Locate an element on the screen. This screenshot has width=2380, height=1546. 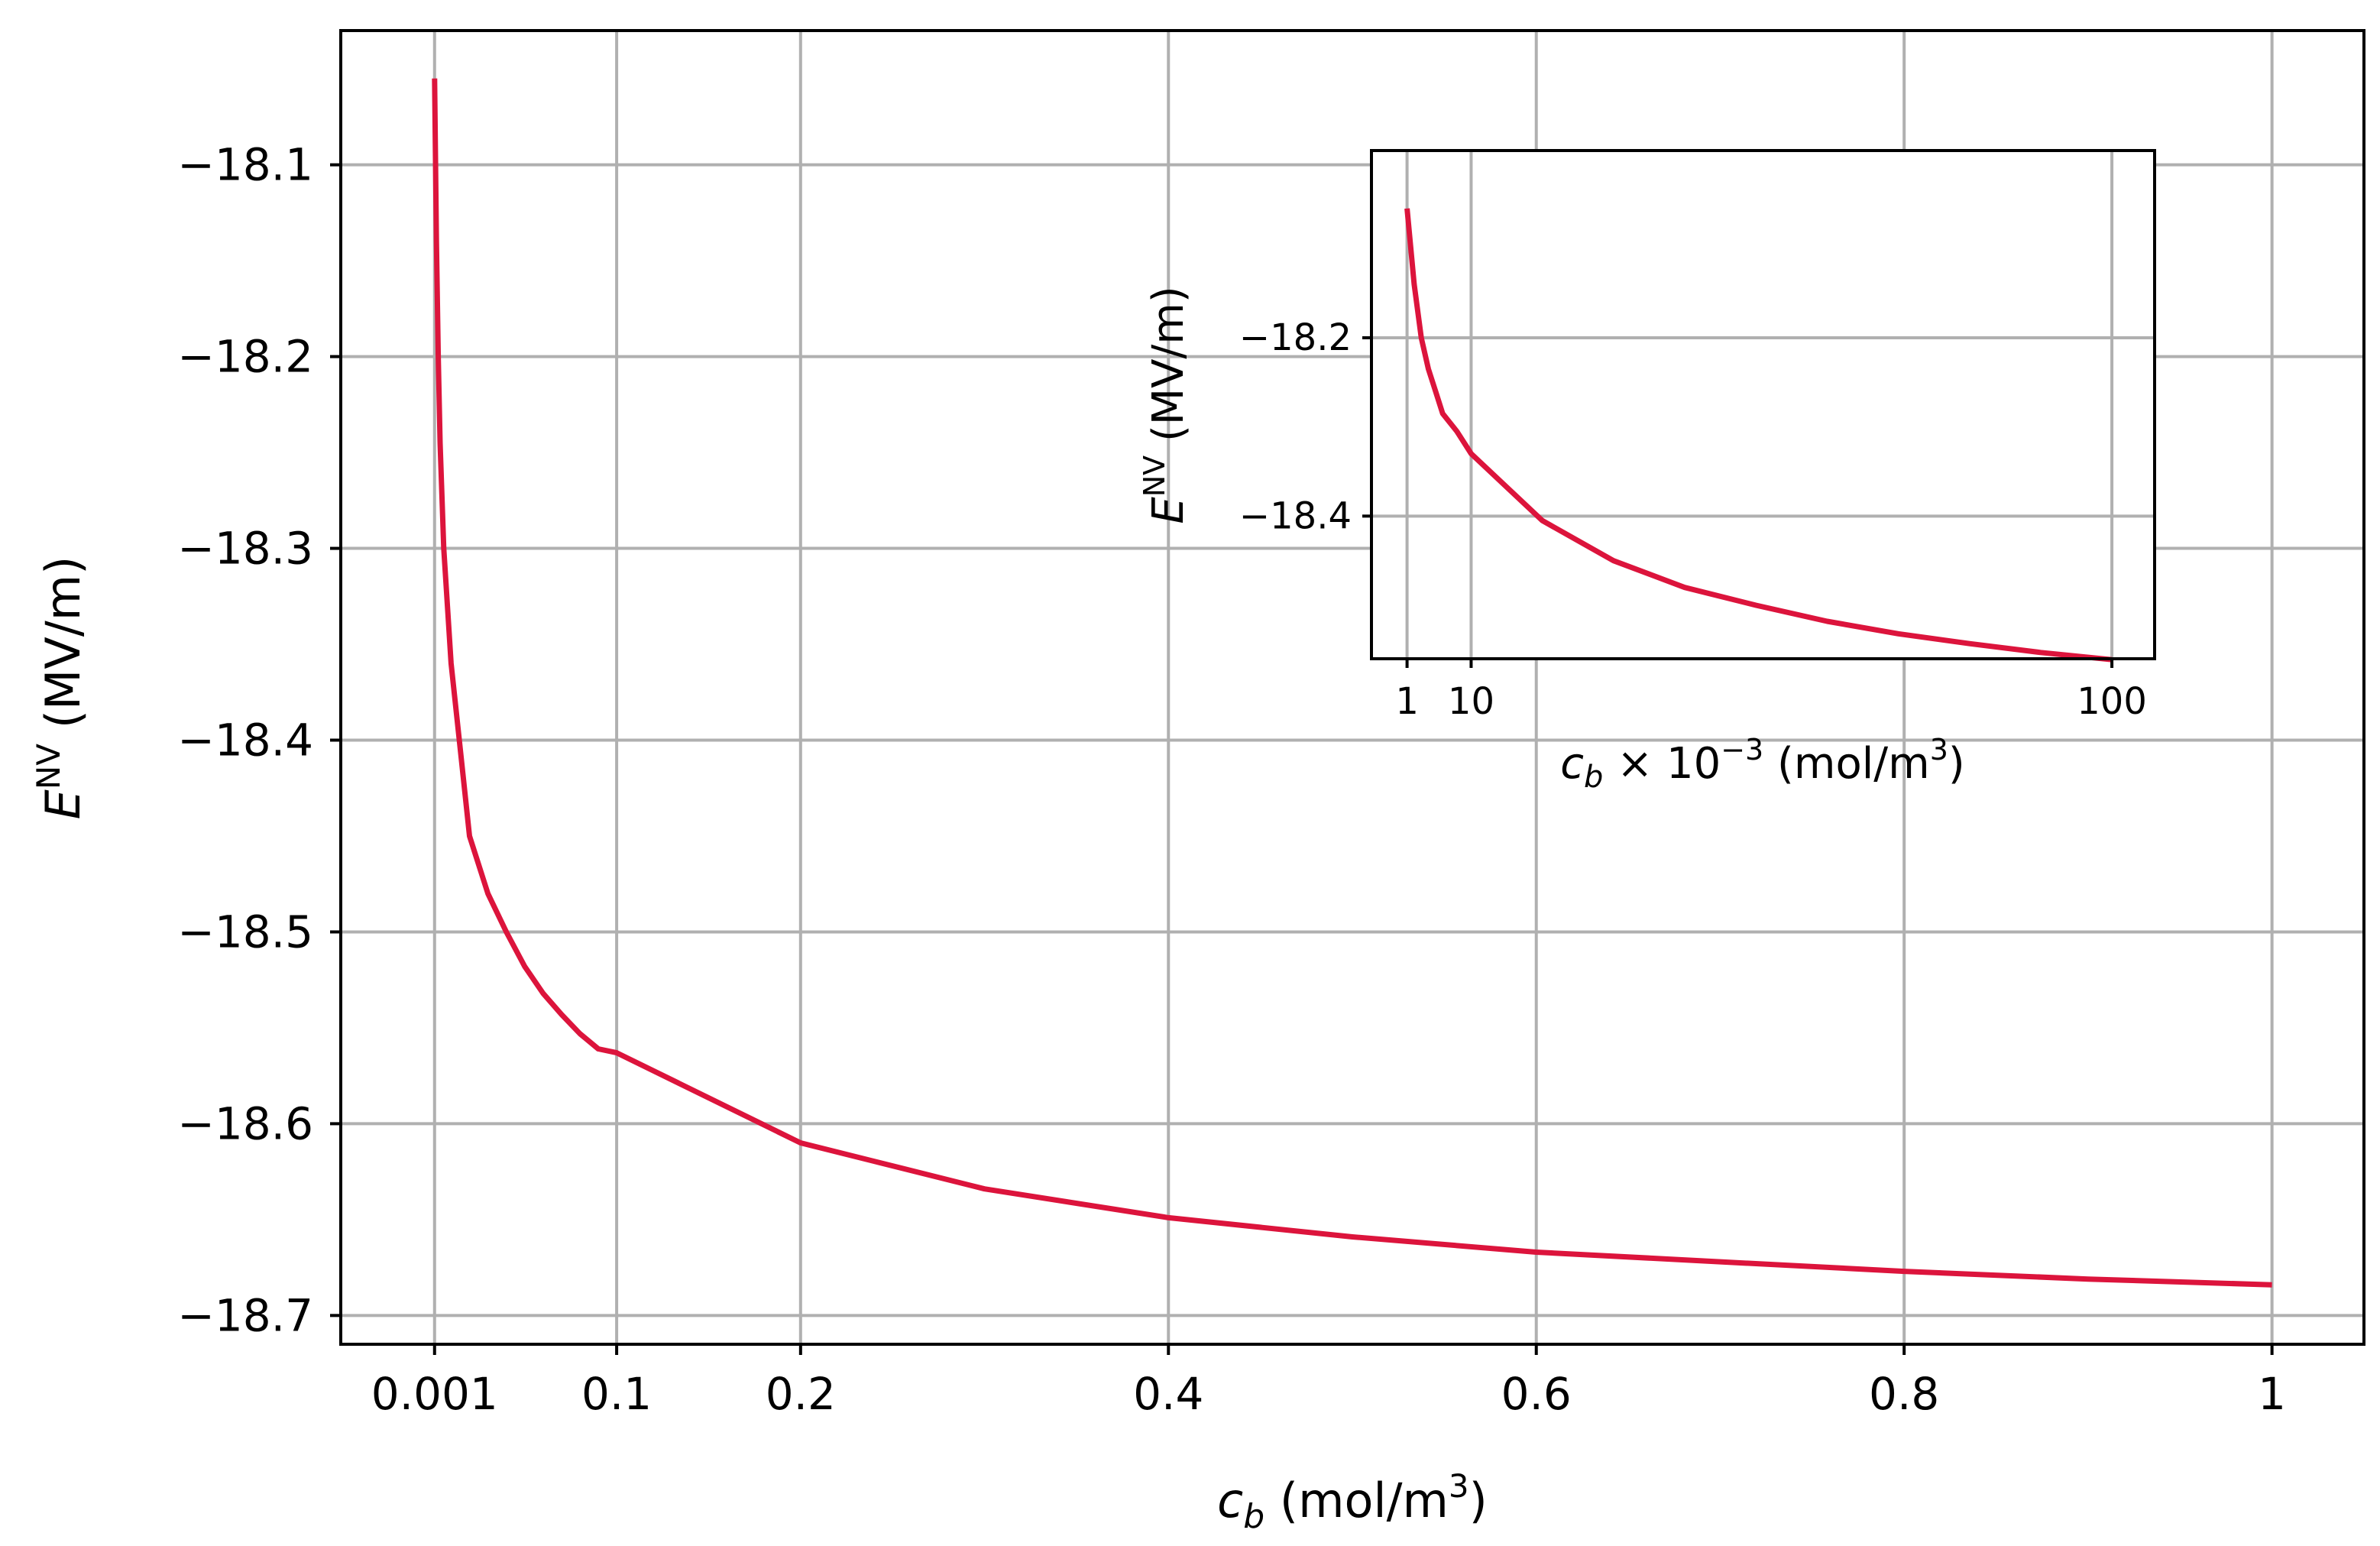
main-x-tick-label: 0.6 is located at coordinates (1536, 1394).